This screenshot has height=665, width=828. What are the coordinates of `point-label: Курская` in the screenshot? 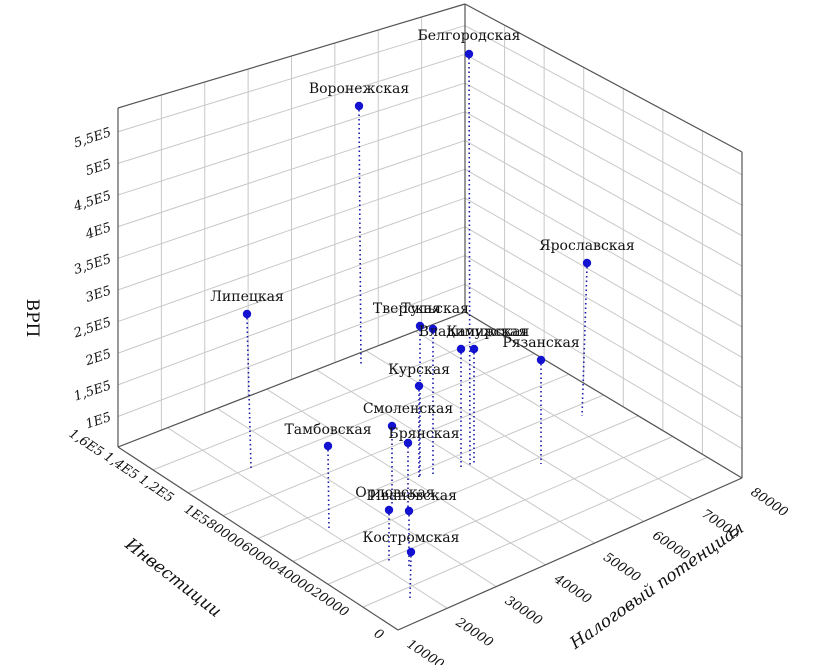 It's located at (419, 370).